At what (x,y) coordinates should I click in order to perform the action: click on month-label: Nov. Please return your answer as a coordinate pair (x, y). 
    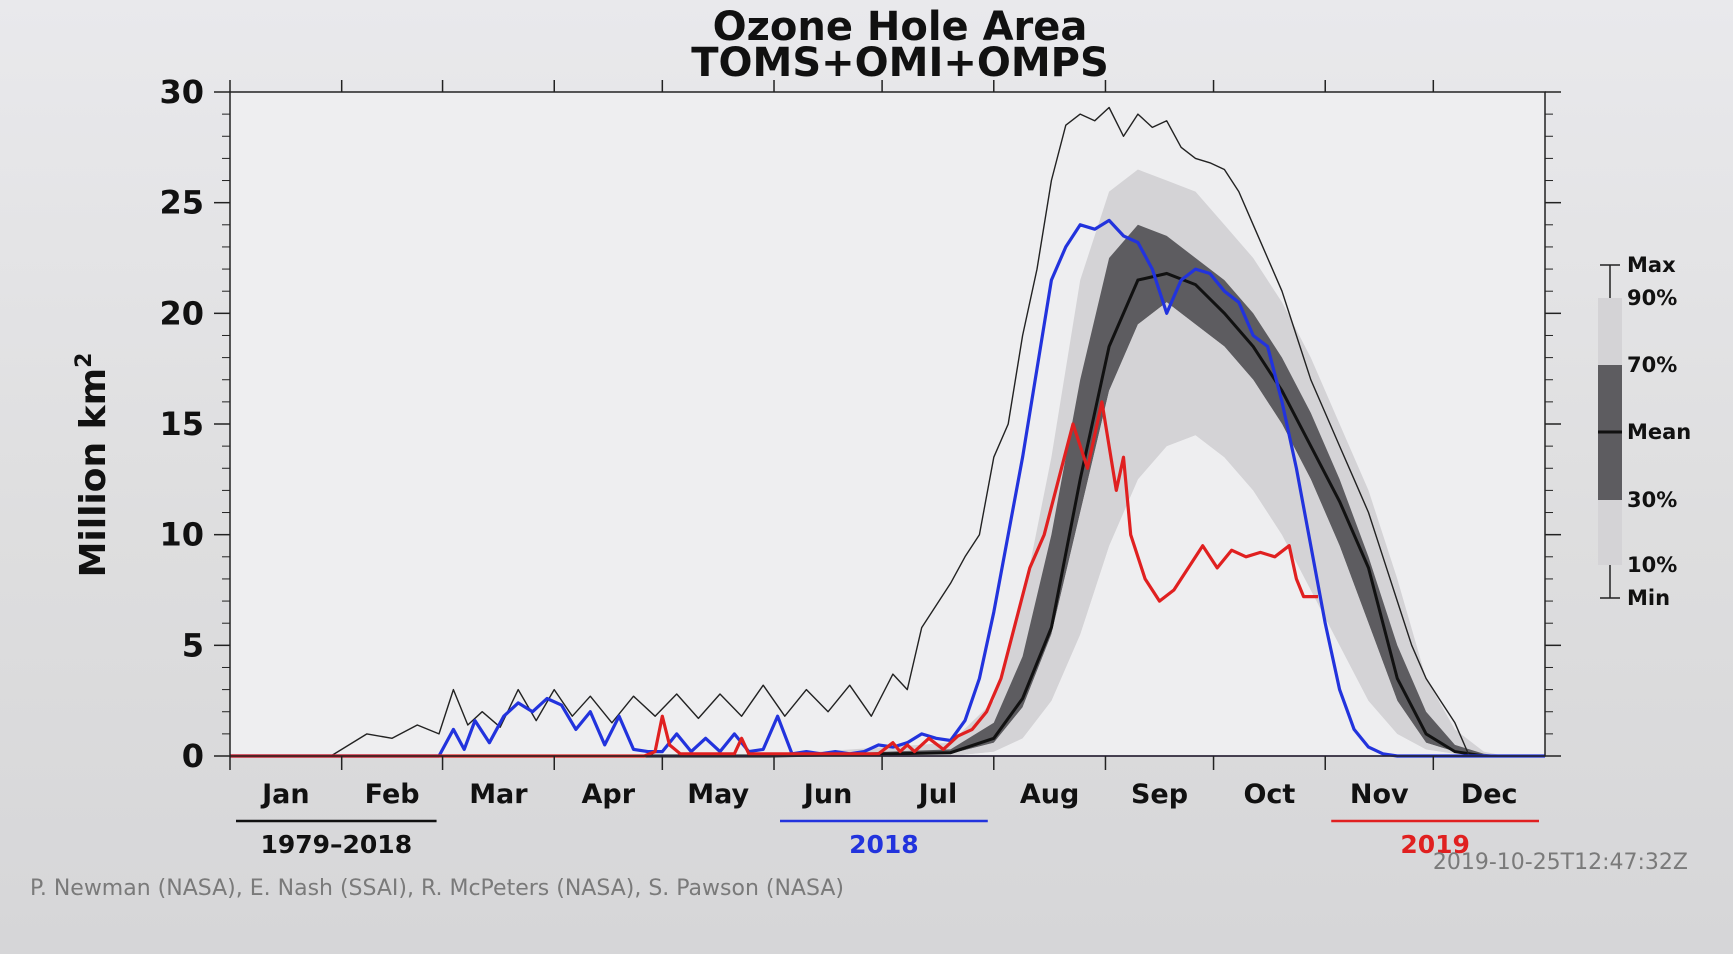
    Looking at the image, I should click on (1379, 794).